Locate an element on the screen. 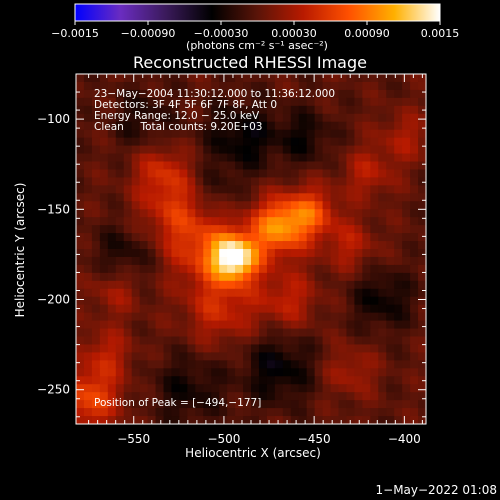 This screenshot has width=500, height=500. annotation-detectors: Detectors: 3F 4F 5F 6F 7F 8F, Att 0 is located at coordinates (185, 105).